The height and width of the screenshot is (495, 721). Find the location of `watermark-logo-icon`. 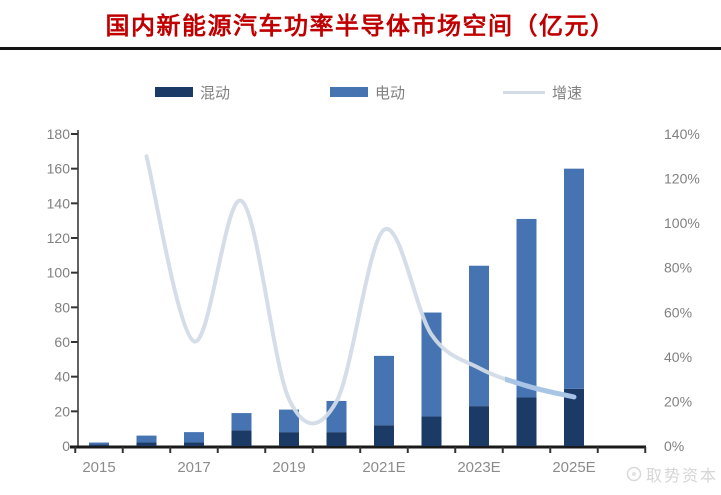

watermark-logo-icon is located at coordinates (634, 474).